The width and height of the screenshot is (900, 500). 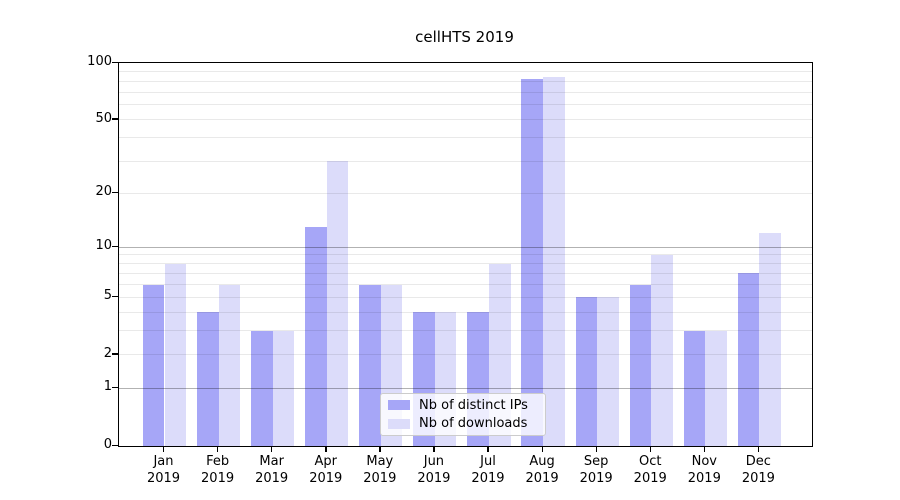 I want to click on x-tick-month: Apr, so click(x=325, y=461).